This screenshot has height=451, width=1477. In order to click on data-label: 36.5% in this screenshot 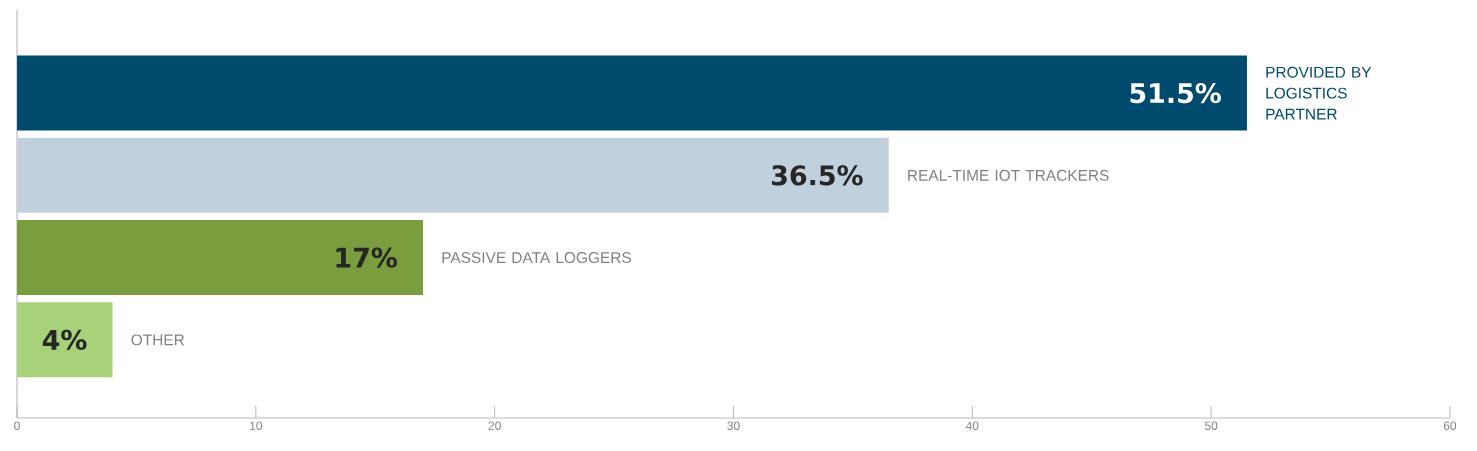, I will do `click(817, 175)`.